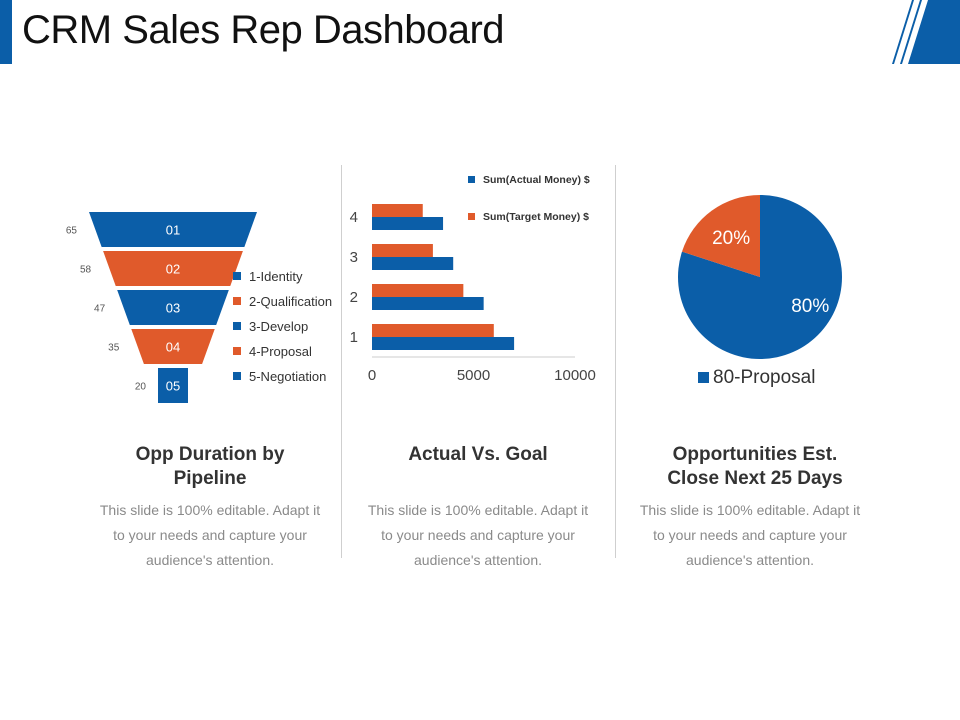  Describe the element at coordinates (280, 351) in the screenshot. I see `legend-label: 4-Proposal` at that location.